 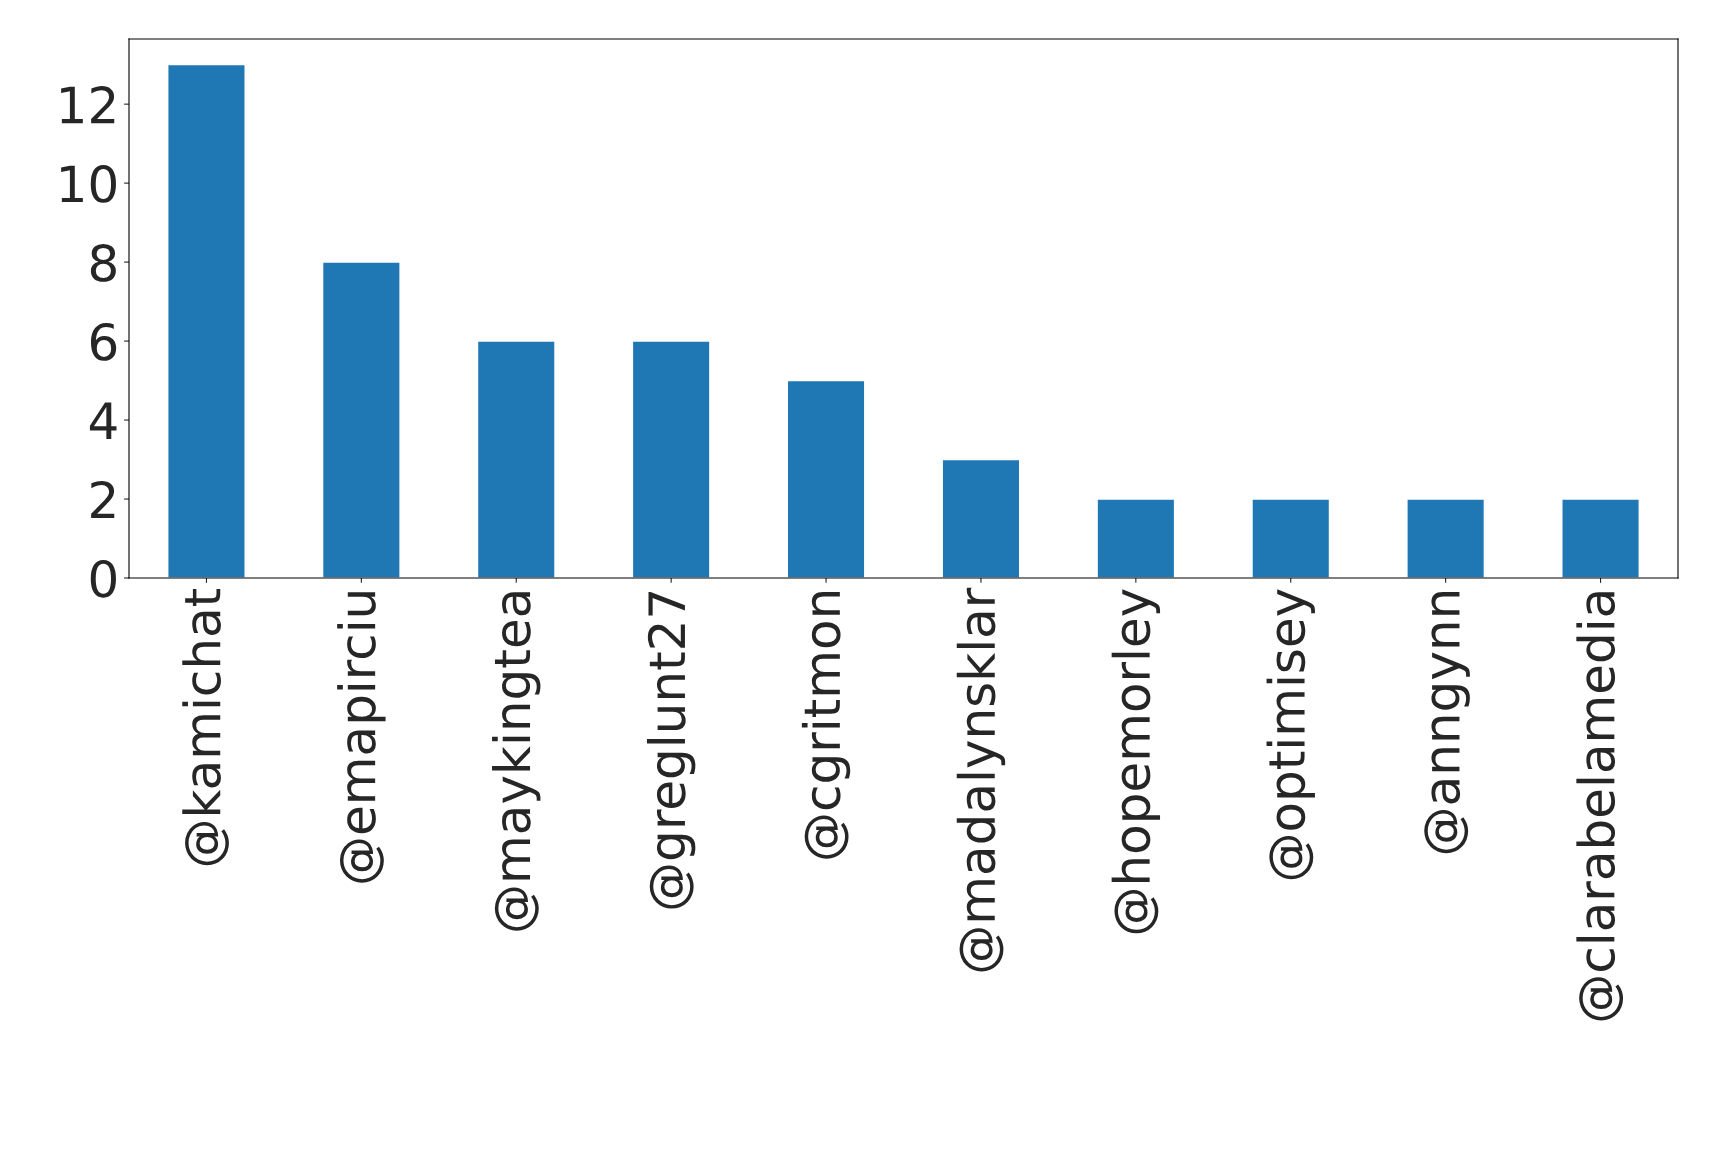 What do you see at coordinates (981, 779) in the screenshot?
I see `x-tick-label: @madalynsklar` at bounding box center [981, 779].